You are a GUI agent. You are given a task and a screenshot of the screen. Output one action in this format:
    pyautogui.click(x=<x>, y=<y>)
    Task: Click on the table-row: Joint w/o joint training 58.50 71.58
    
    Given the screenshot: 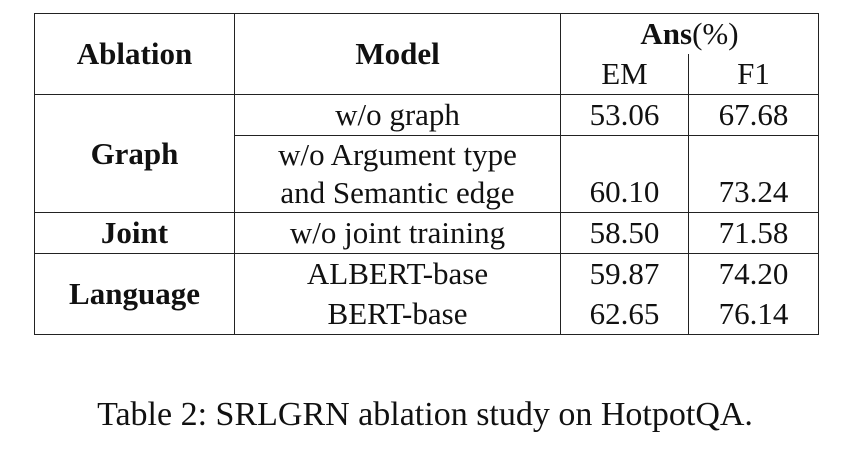 What is the action you would take?
    pyautogui.click(x=426, y=233)
    